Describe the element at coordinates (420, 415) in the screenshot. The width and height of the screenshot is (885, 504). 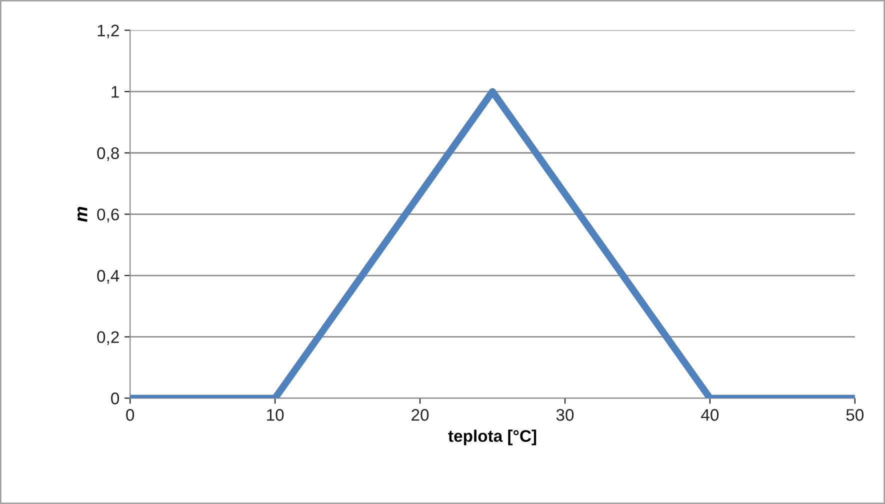
I see `x-tick-label: 20` at that location.